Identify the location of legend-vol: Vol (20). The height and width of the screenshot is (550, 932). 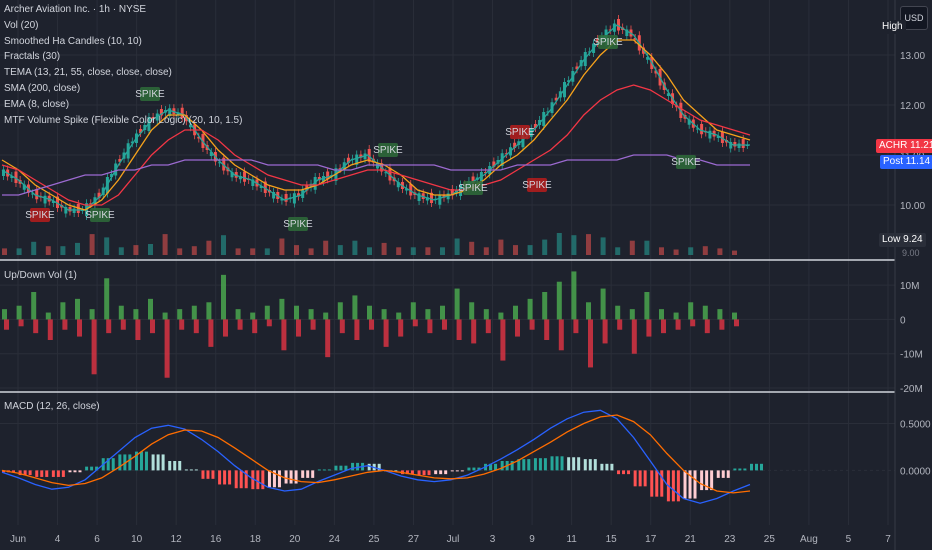
(21, 25).